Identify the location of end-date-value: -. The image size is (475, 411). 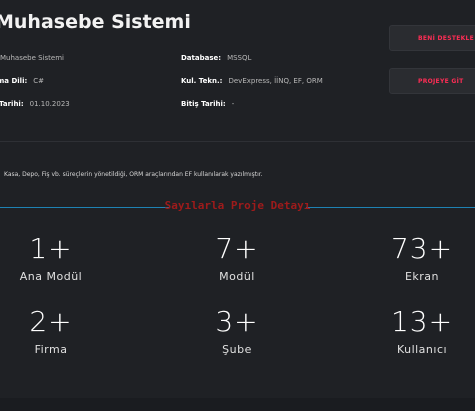
(233, 104).